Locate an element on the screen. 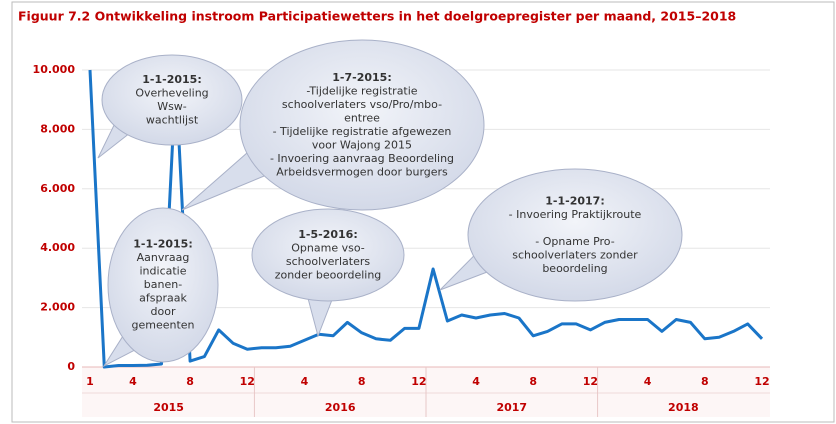  y-tick-label: 4.000 is located at coordinates (57, 247).